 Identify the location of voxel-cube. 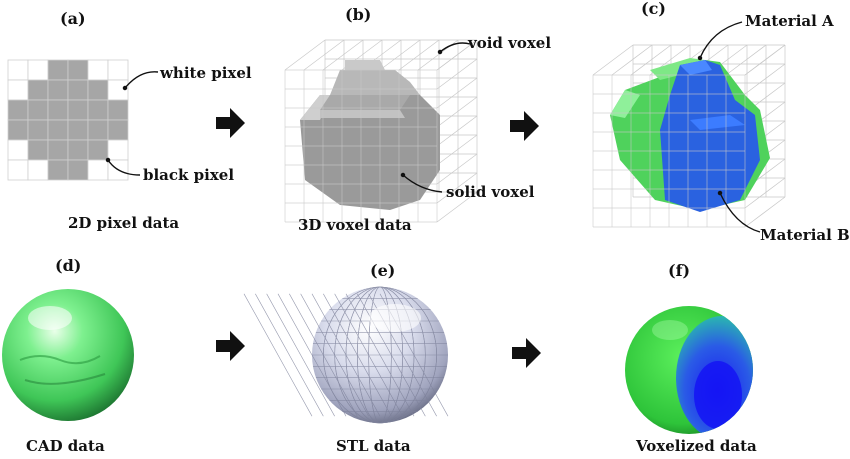
(381, 131).